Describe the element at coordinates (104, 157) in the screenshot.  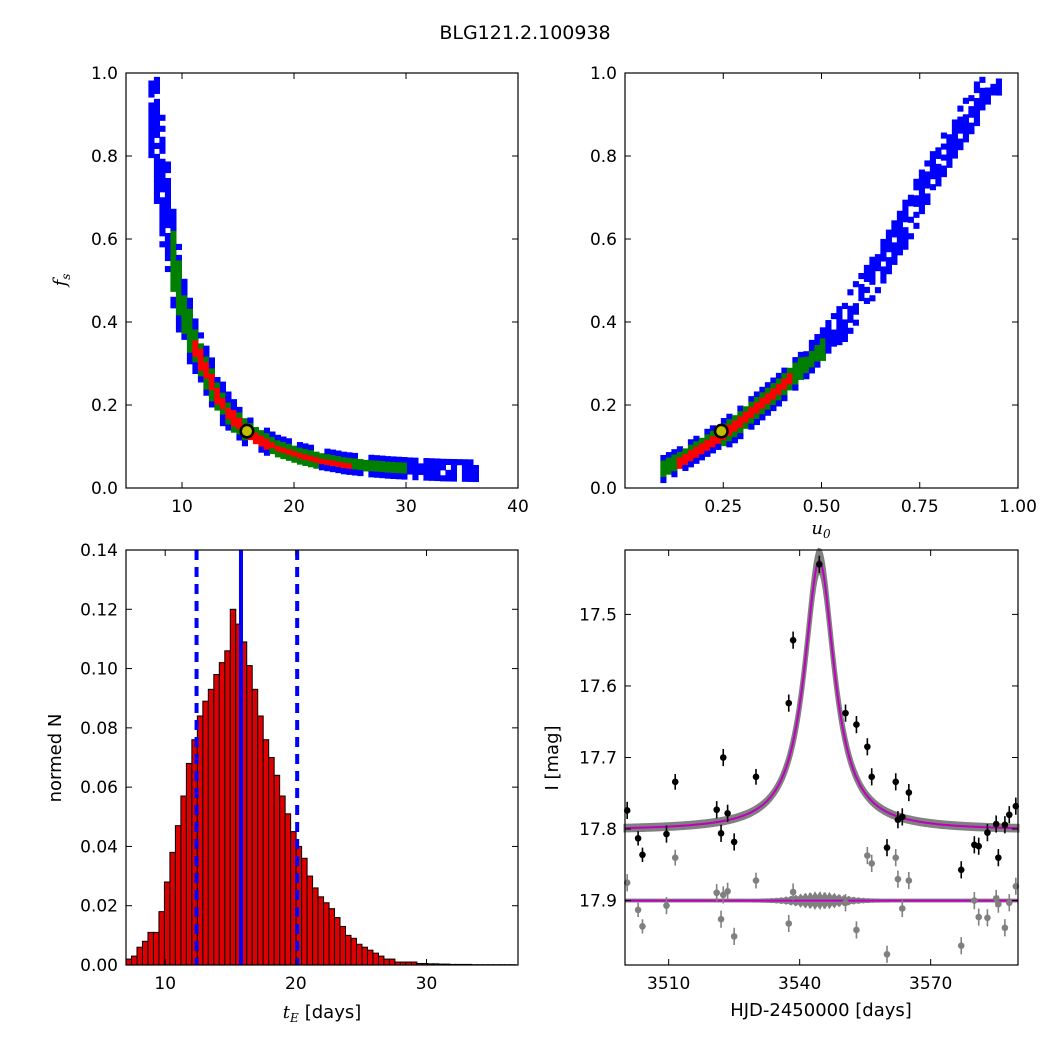
I see `p1-ytick-label: 0.8` at that location.